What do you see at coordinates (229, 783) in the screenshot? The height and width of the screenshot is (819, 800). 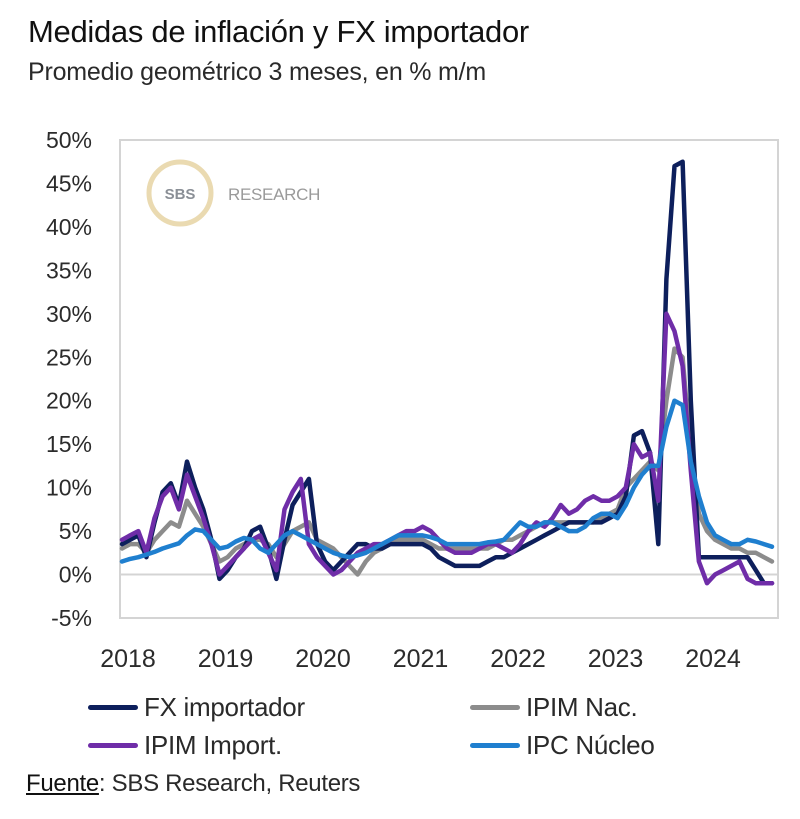 I see `source-text: : SBS Research, Reuters` at bounding box center [229, 783].